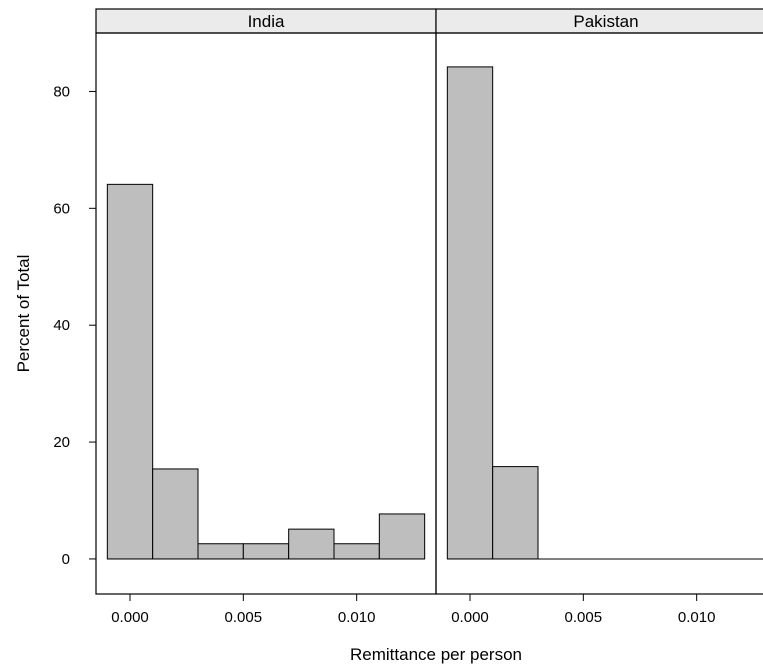  I want to click on x-axis-title: Remittance per person, so click(436, 654).